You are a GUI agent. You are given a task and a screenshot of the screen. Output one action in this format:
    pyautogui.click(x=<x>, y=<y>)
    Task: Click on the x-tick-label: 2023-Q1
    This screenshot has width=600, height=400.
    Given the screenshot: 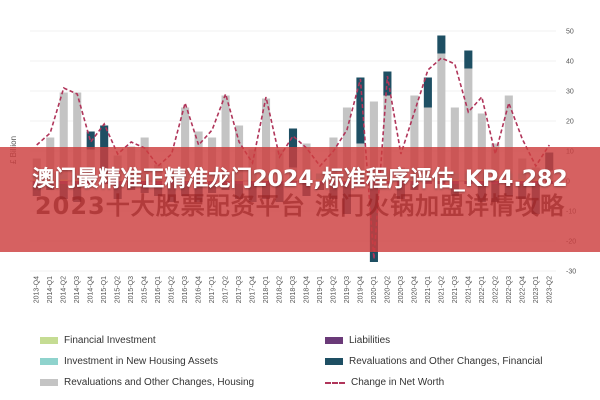 What is the action you would take?
    pyautogui.click(x=536, y=289)
    